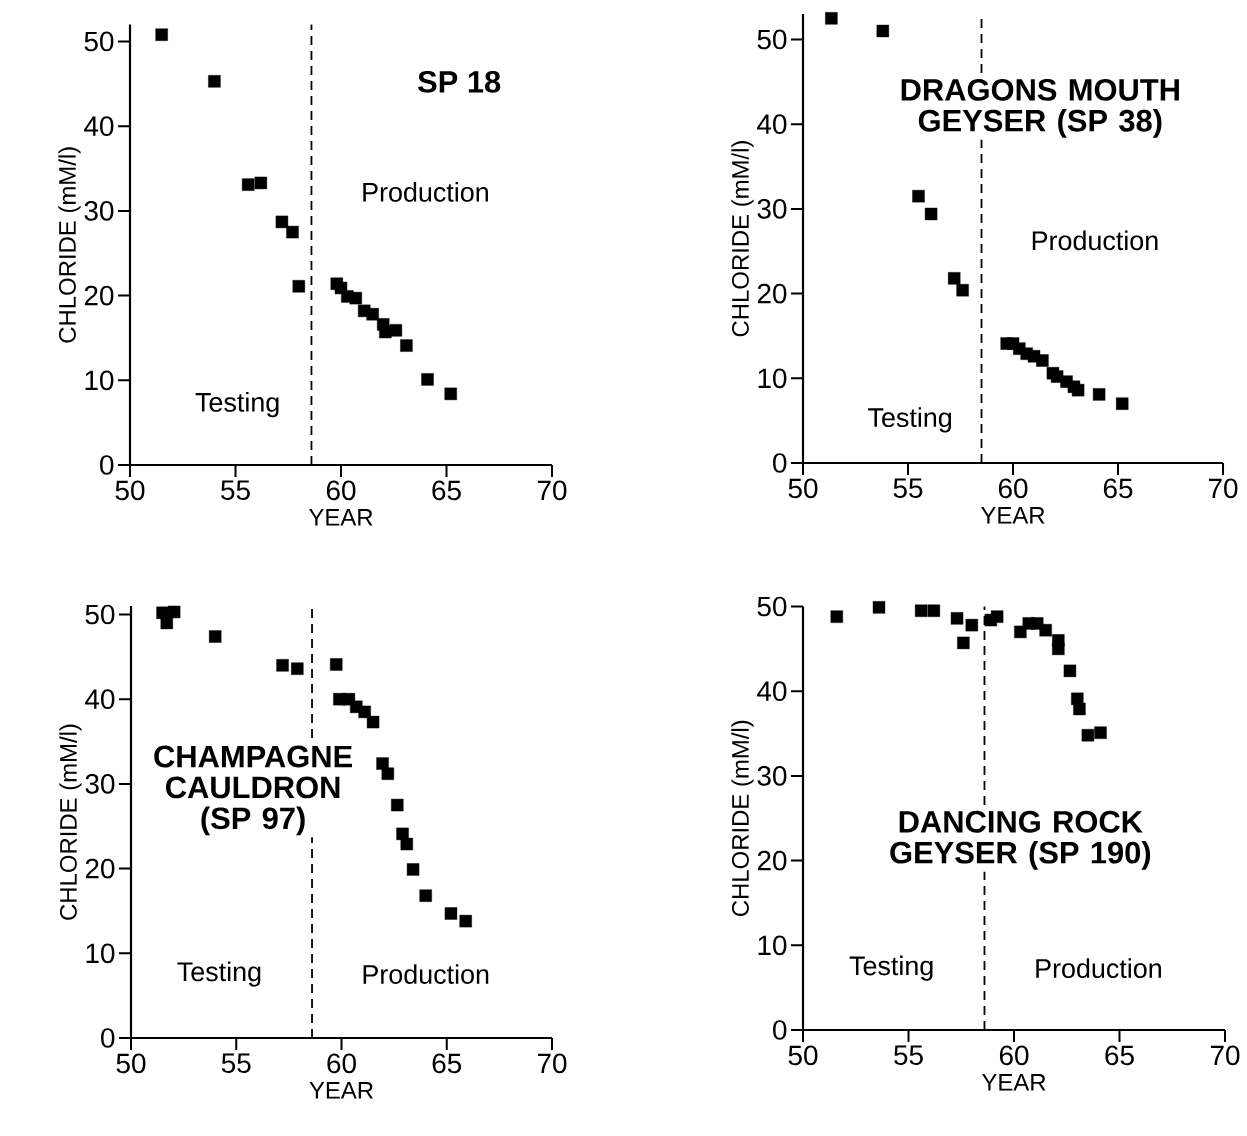 This screenshot has height=1136, width=1247. I want to click on text: DRAGONS MOUTH GEYSER (SP 38), so click(1040, 108).